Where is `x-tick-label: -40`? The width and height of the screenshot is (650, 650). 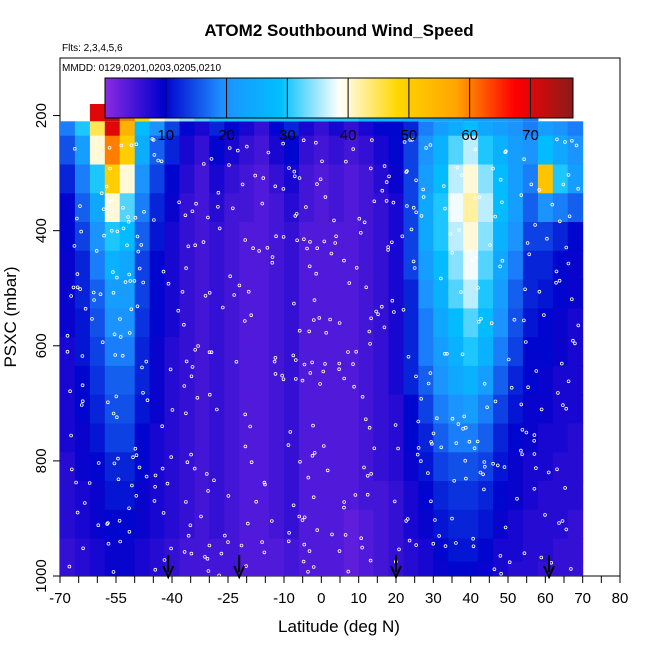
x-tick-label: -40 is located at coordinates (172, 598).